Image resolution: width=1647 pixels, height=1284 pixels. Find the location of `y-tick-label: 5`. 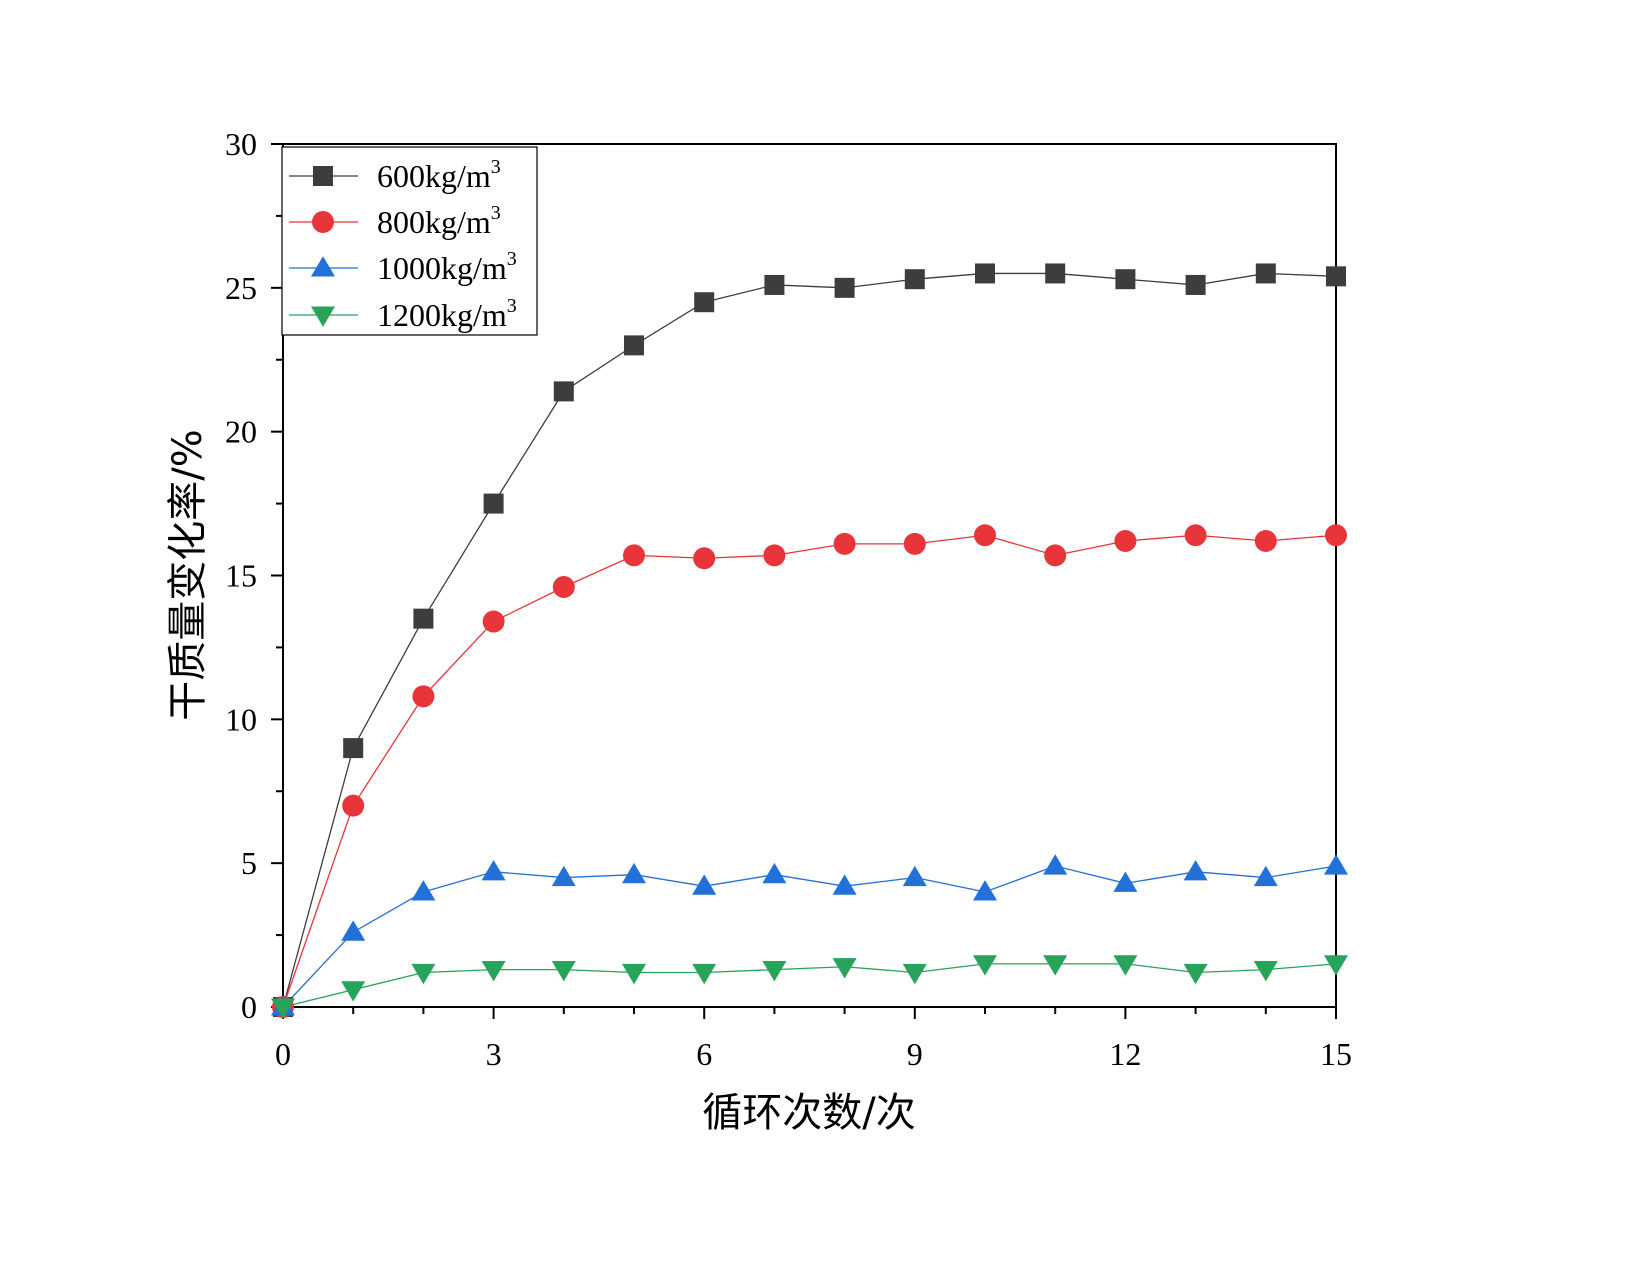

y-tick-label: 5 is located at coordinates (249, 863).